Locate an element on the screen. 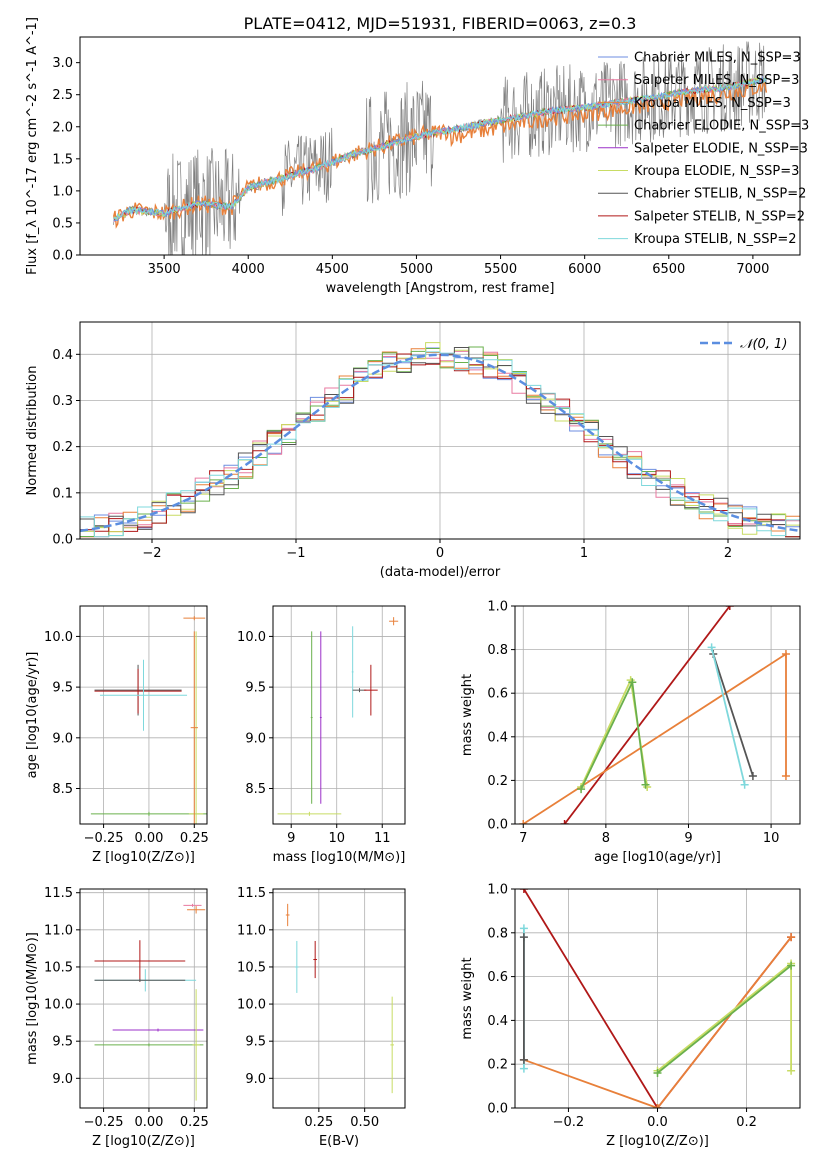 This screenshot has width=819, height=1170. y-tick-label: 1.5 is located at coordinates (62, 159).